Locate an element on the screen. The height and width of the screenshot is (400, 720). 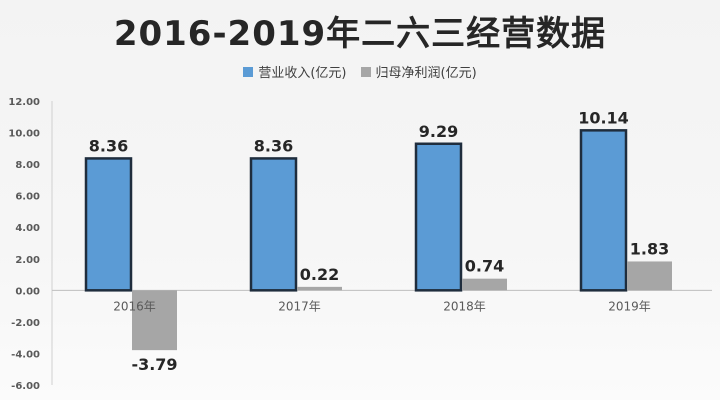
x-category-label: 2016年 is located at coordinates (134, 306).